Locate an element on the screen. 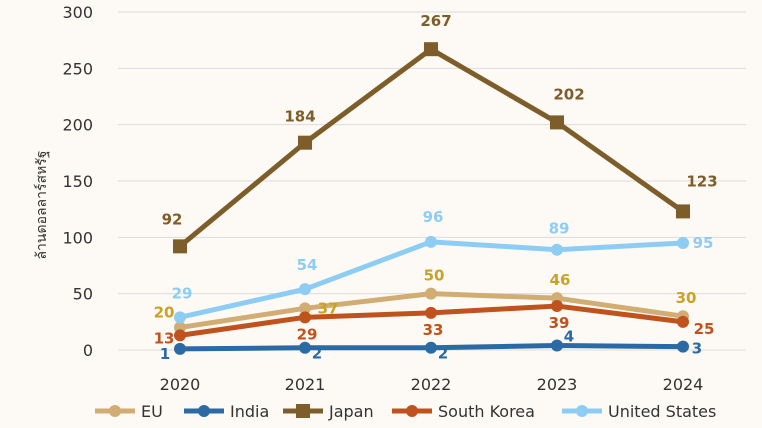  india-legend-label: India is located at coordinates (249, 411).